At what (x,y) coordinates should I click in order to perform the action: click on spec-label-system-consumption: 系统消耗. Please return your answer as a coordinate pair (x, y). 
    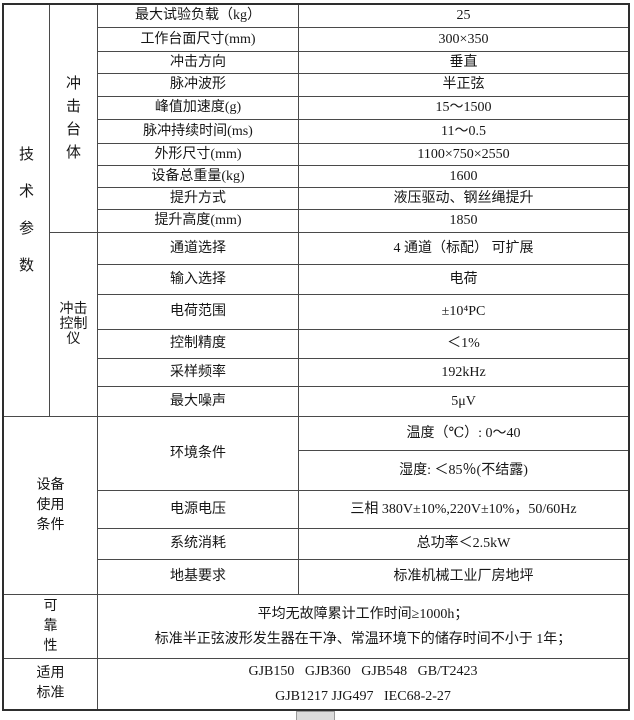
    Looking at the image, I should click on (198, 544).